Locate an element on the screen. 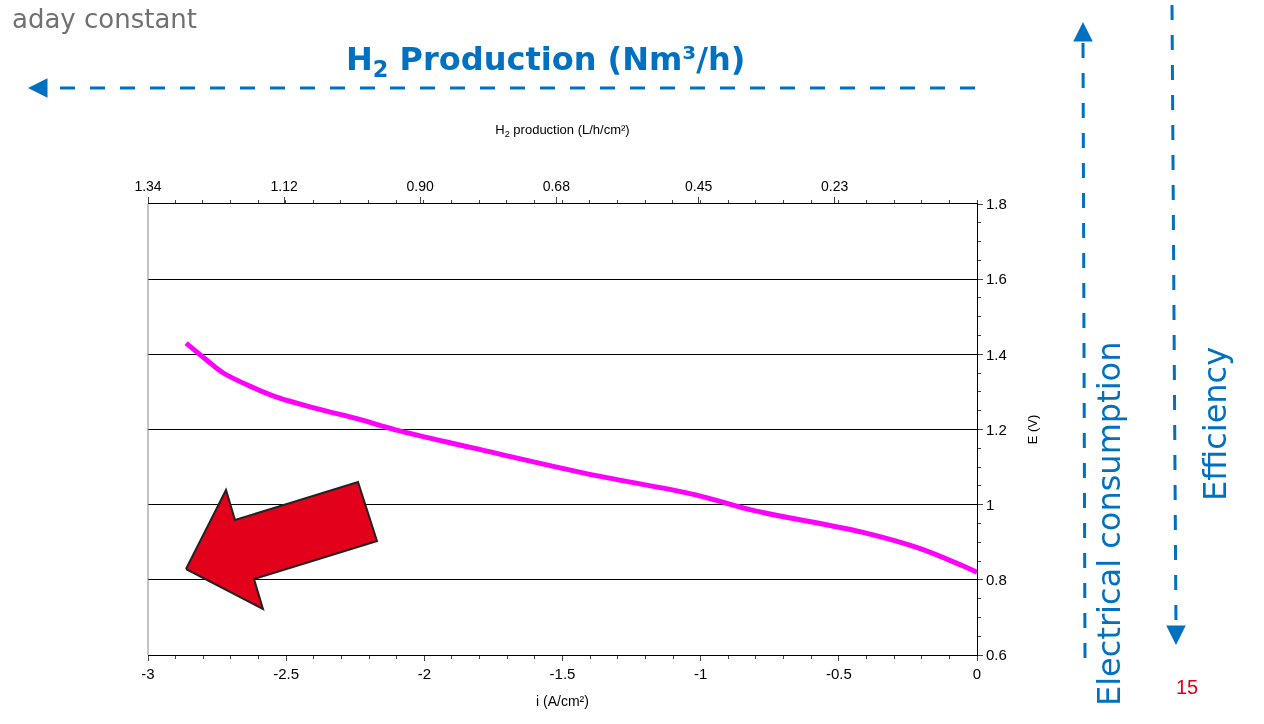 The height and width of the screenshot is (724, 1264). text: aday constant is located at coordinates (105, 19).